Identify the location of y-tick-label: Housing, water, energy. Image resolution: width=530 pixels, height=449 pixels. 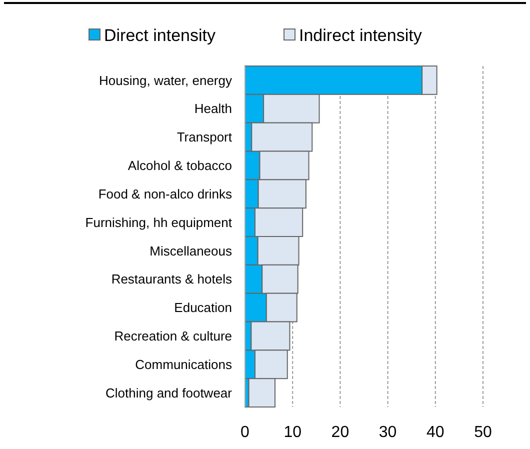
(165, 80).